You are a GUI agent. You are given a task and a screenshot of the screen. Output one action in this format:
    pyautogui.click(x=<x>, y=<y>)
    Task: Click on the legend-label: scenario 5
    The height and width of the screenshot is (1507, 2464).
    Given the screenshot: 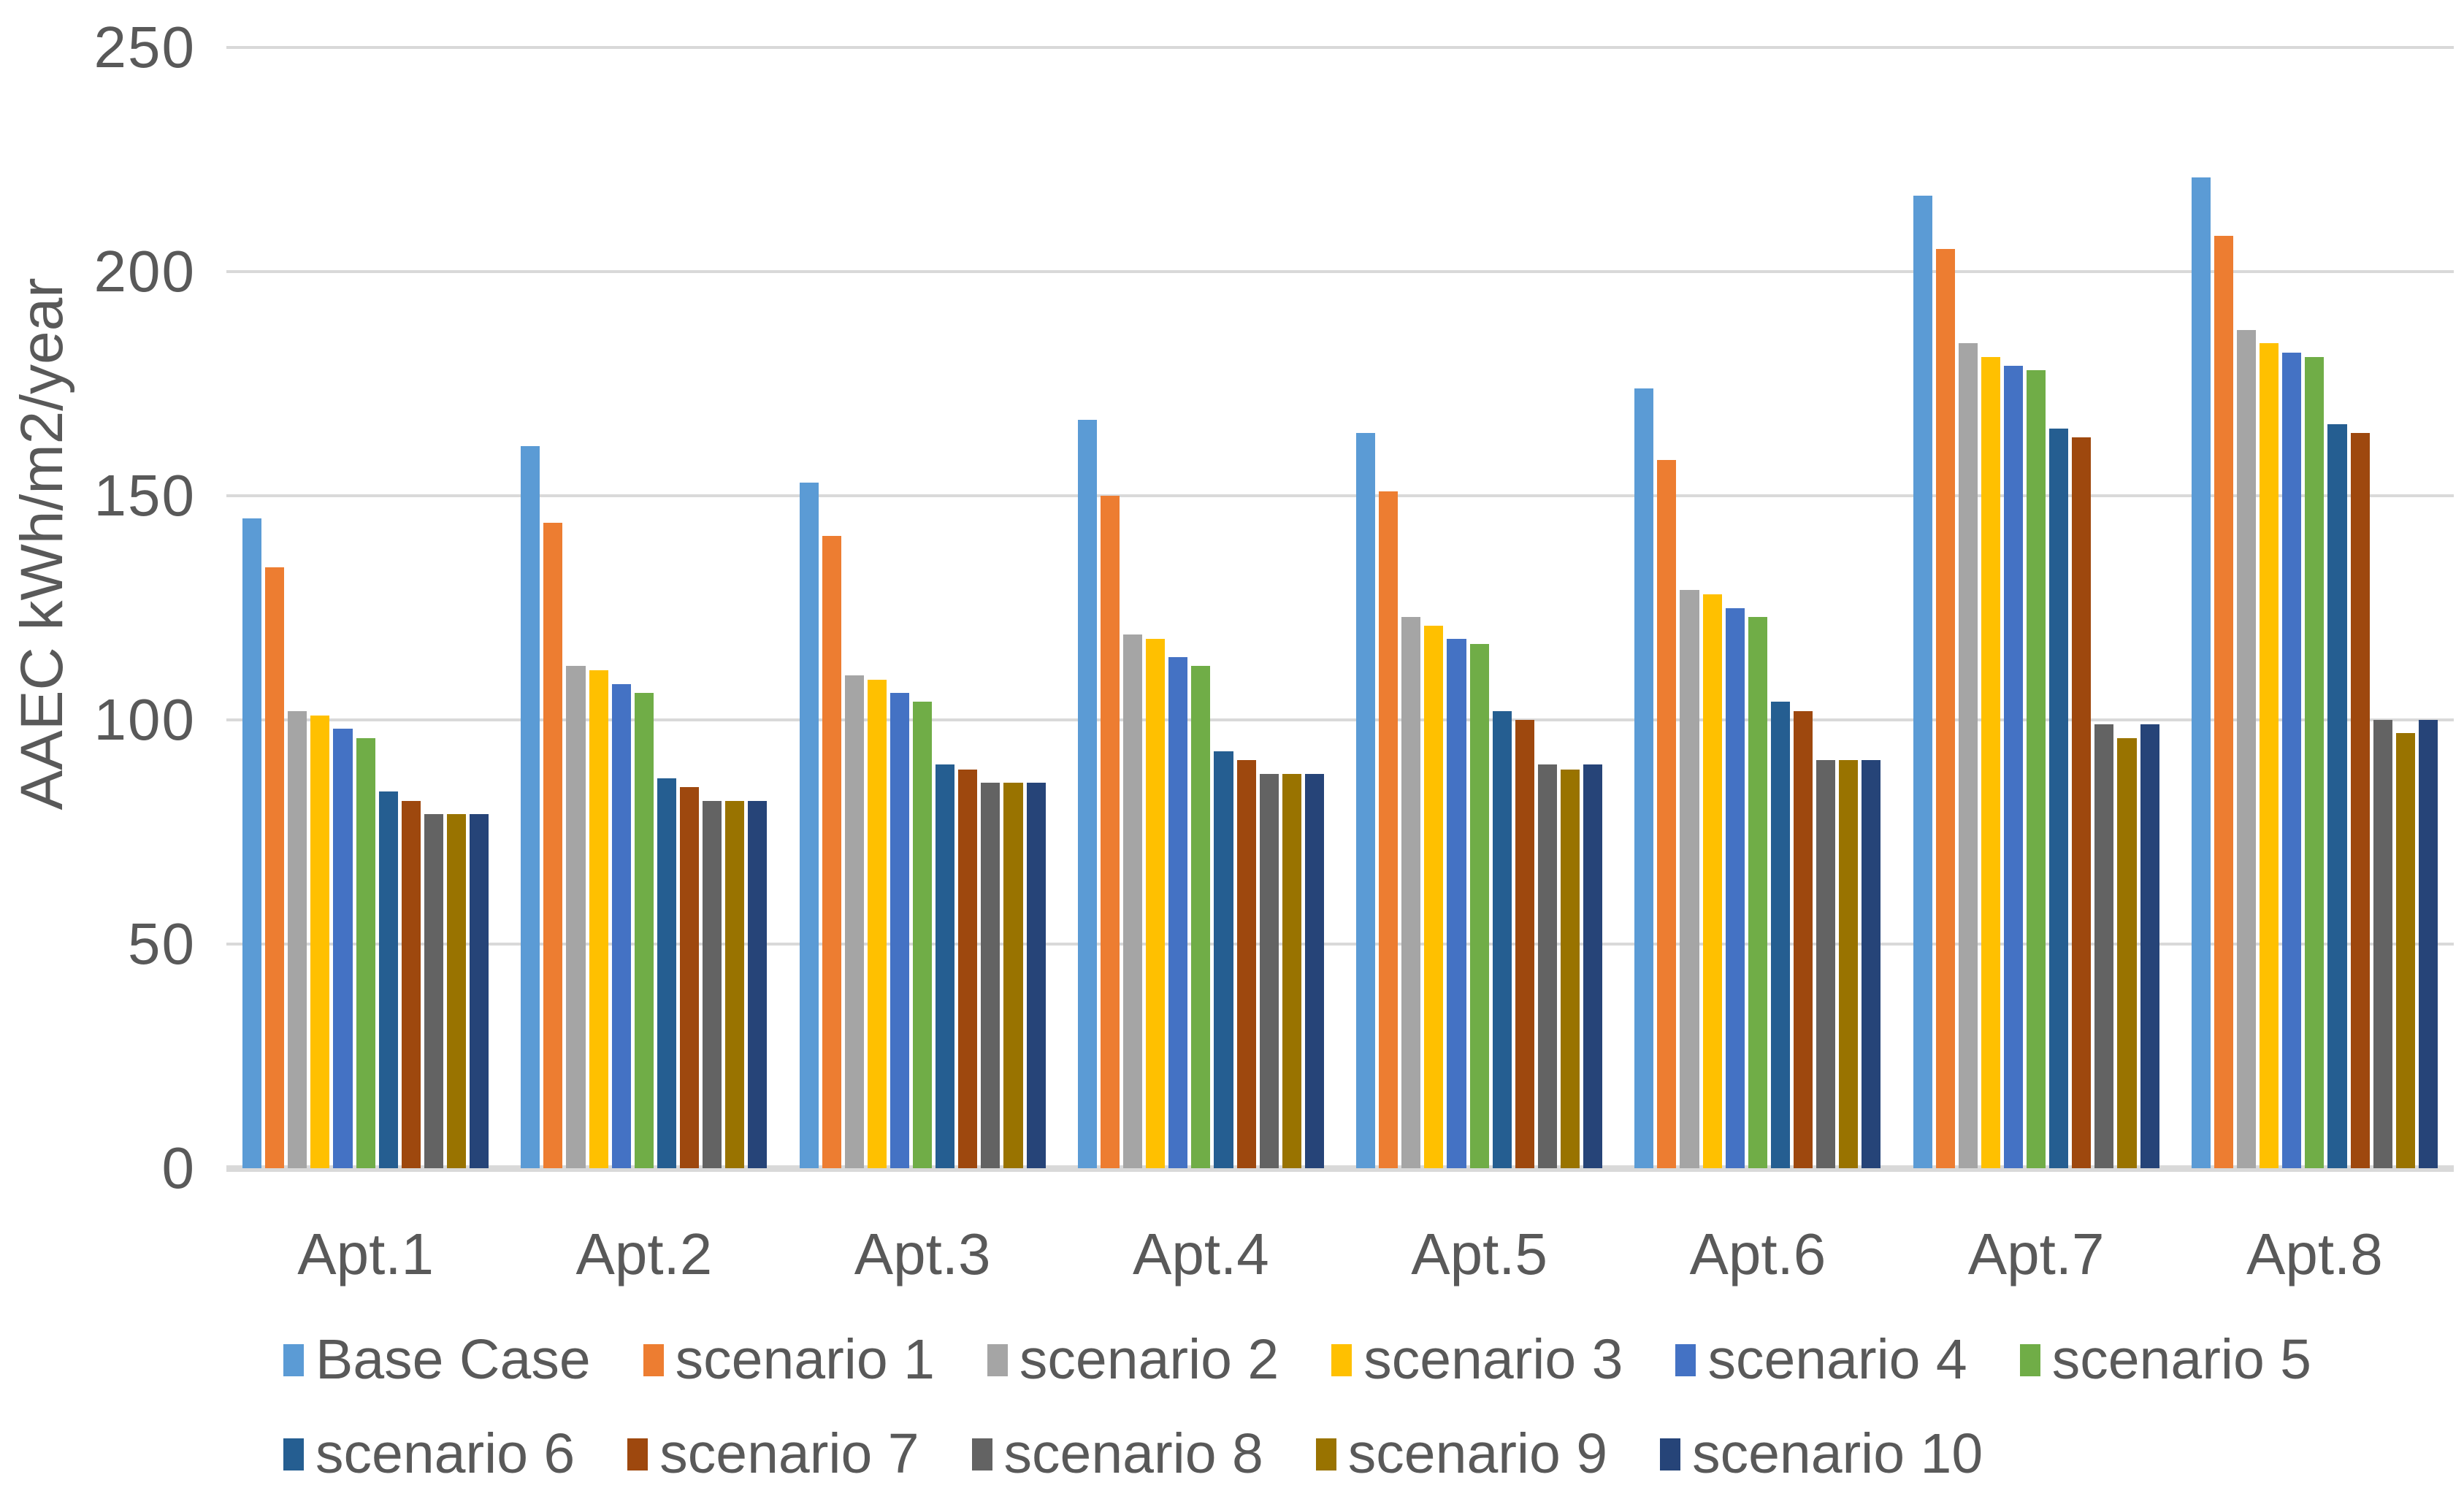 What is the action you would take?
    pyautogui.click(x=2181, y=1359)
    